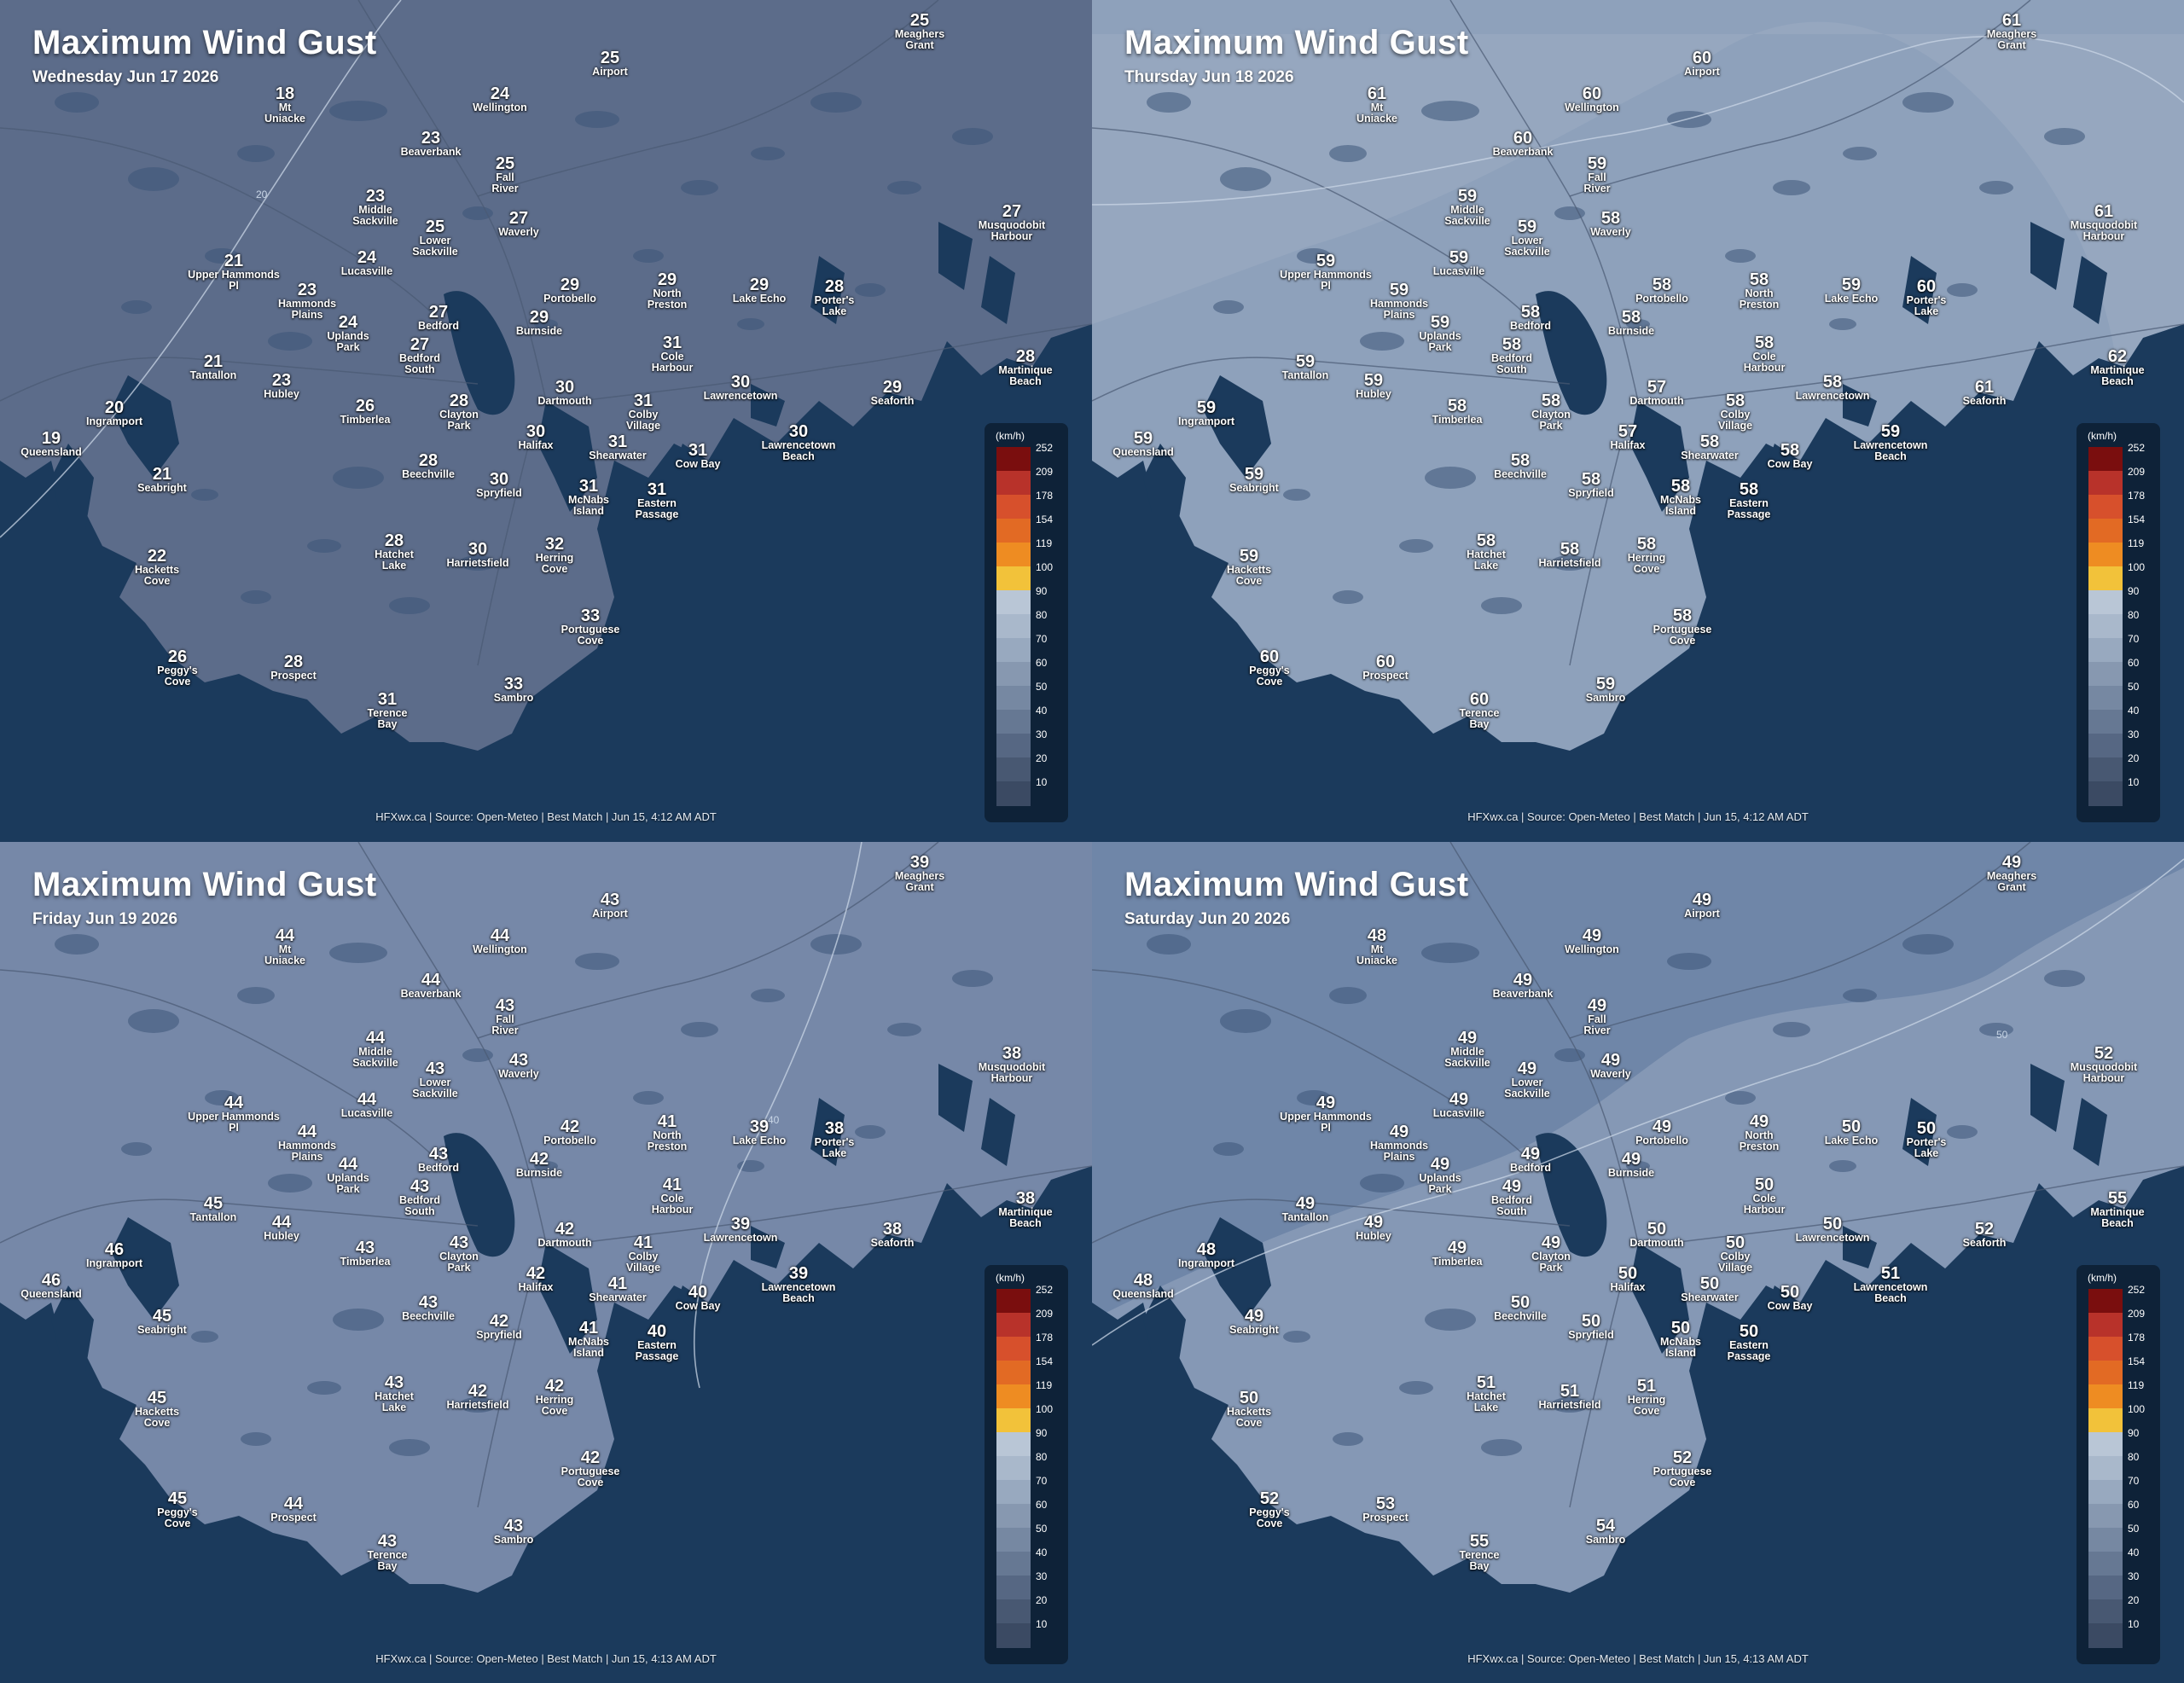 The image size is (2184, 1683). I want to click on location-name: Clayton, so click(459, 1256).